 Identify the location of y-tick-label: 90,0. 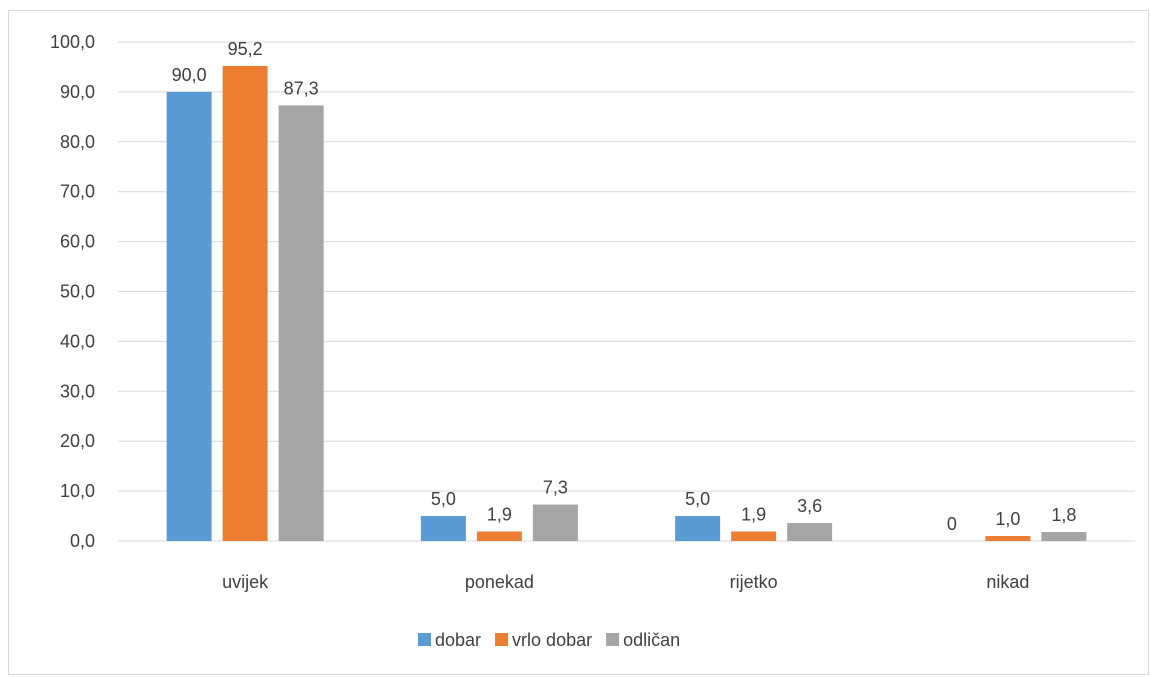
(77, 92).